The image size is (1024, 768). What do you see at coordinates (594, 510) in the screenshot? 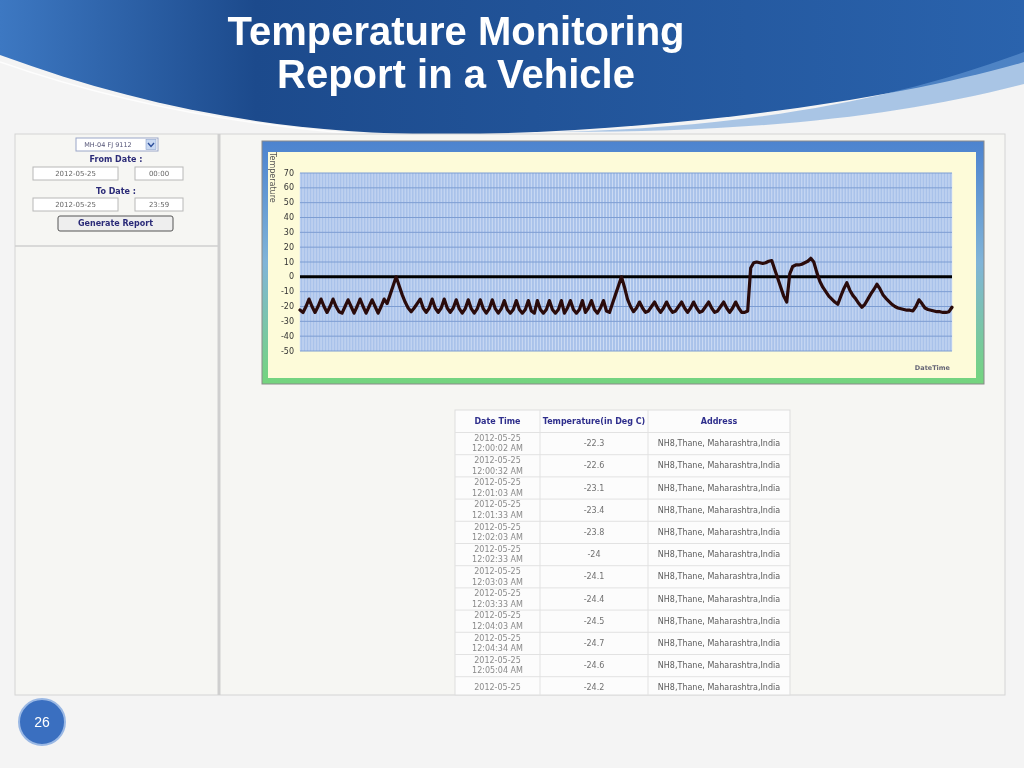
I see `text: -23.4` at bounding box center [594, 510].